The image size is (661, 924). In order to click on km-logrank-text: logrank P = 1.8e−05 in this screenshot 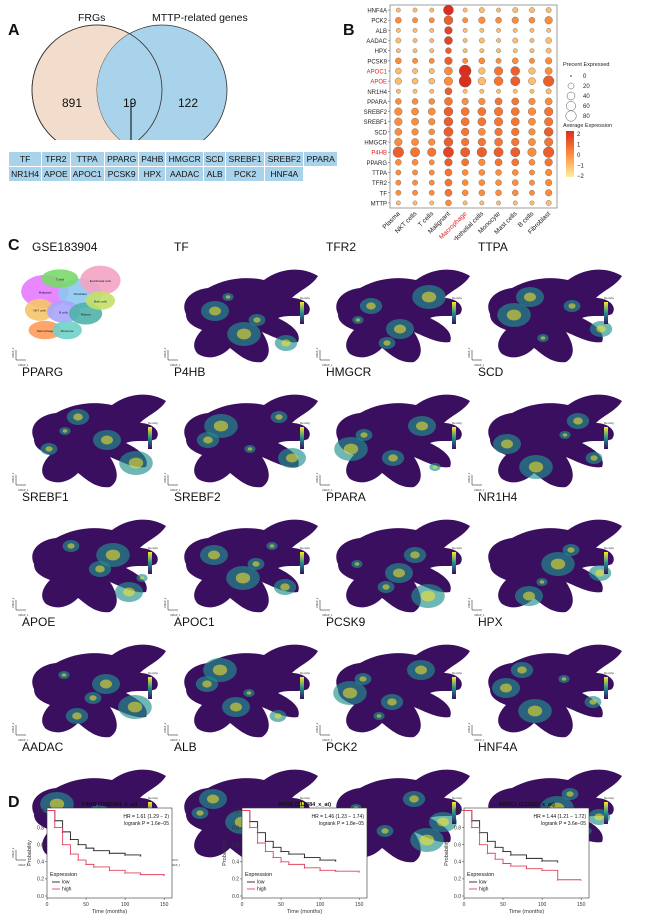, I will do `click(341, 824)`.